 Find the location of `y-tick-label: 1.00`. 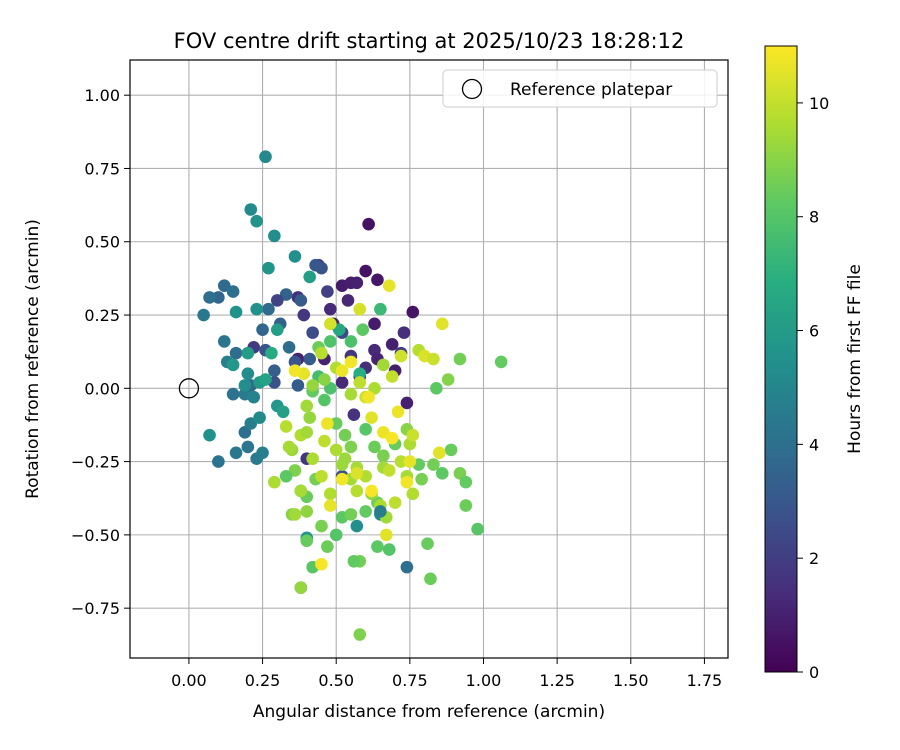

y-tick-label: 1.00 is located at coordinates (102, 95).